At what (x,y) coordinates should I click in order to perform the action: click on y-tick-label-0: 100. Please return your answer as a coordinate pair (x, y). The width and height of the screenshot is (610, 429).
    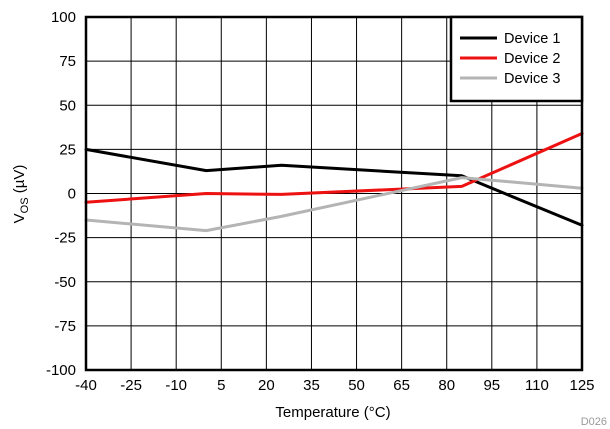
    Looking at the image, I should click on (63, 17).